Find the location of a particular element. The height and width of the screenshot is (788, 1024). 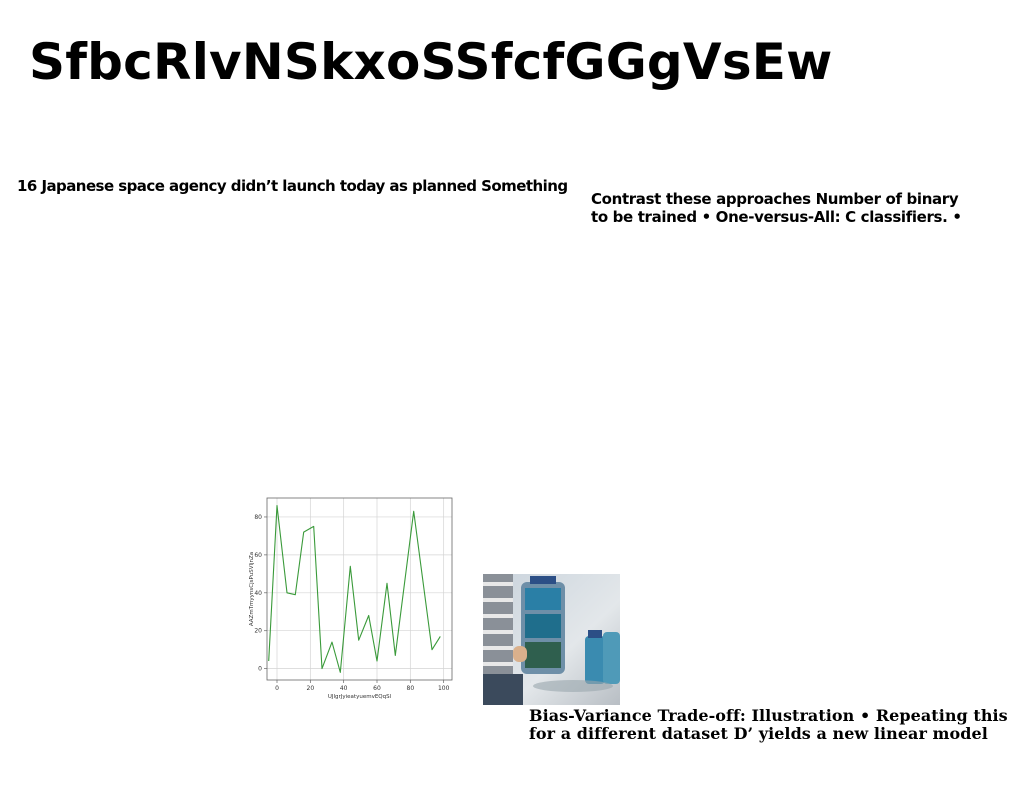

y-tick-label: 20 is located at coordinates (258, 631).